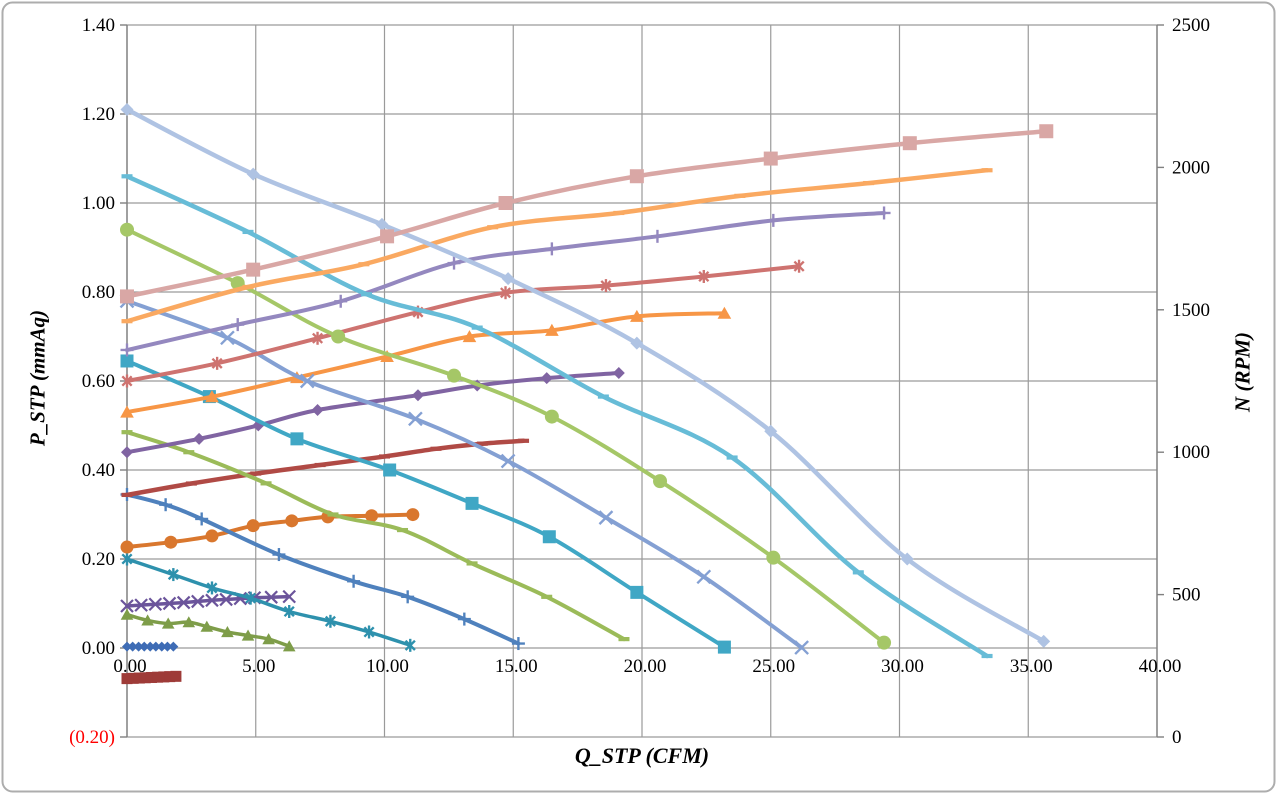 The width and height of the screenshot is (1277, 794). I want to click on x-tick-label: 25.00, so click(773, 666).